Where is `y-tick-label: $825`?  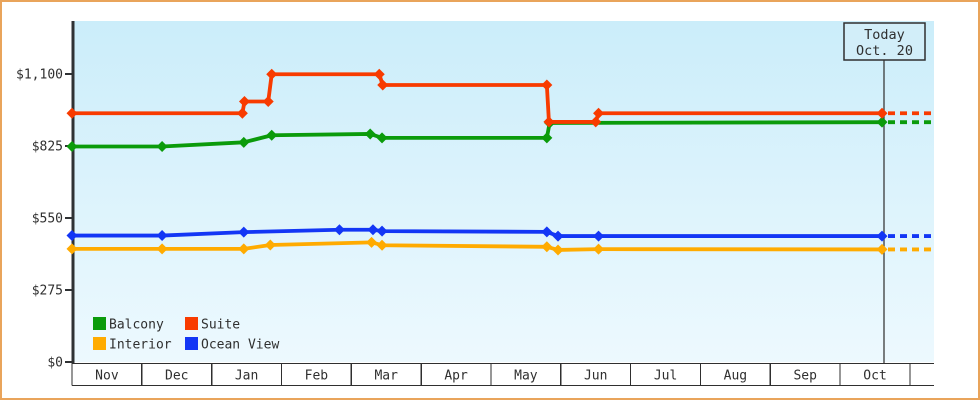
y-tick-label: $825 is located at coordinates (47, 147).